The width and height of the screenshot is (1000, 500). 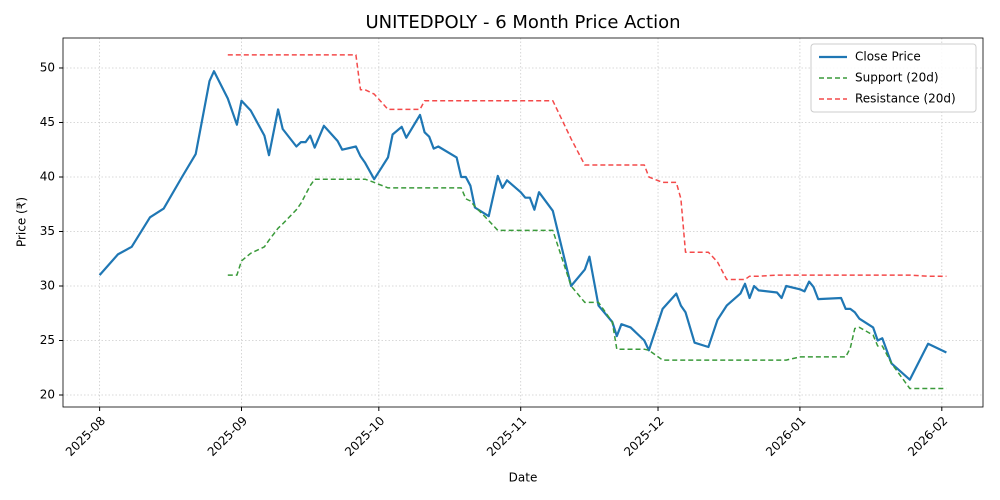 What do you see at coordinates (47, 122) in the screenshot?
I see `y-tick-label: 45` at bounding box center [47, 122].